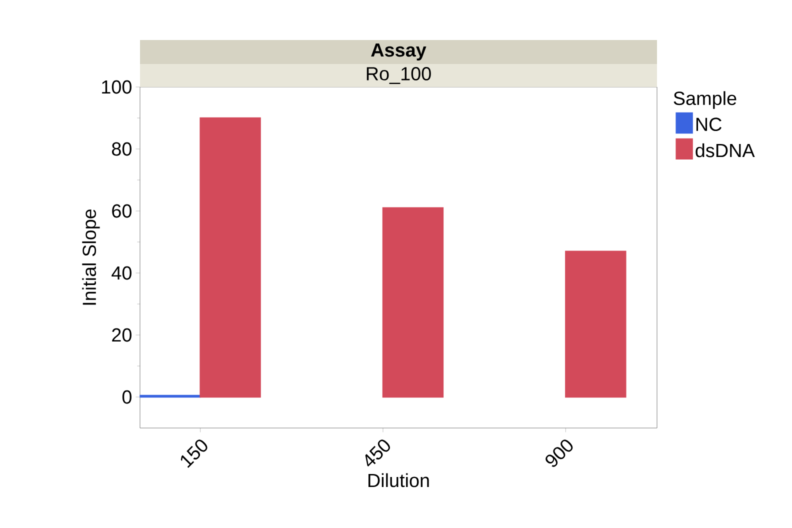 Image resolution: width=792 pixels, height=528 pixels. What do you see at coordinates (398, 75) in the screenshot?
I see `chart-subtitle: Ro_100` at bounding box center [398, 75].